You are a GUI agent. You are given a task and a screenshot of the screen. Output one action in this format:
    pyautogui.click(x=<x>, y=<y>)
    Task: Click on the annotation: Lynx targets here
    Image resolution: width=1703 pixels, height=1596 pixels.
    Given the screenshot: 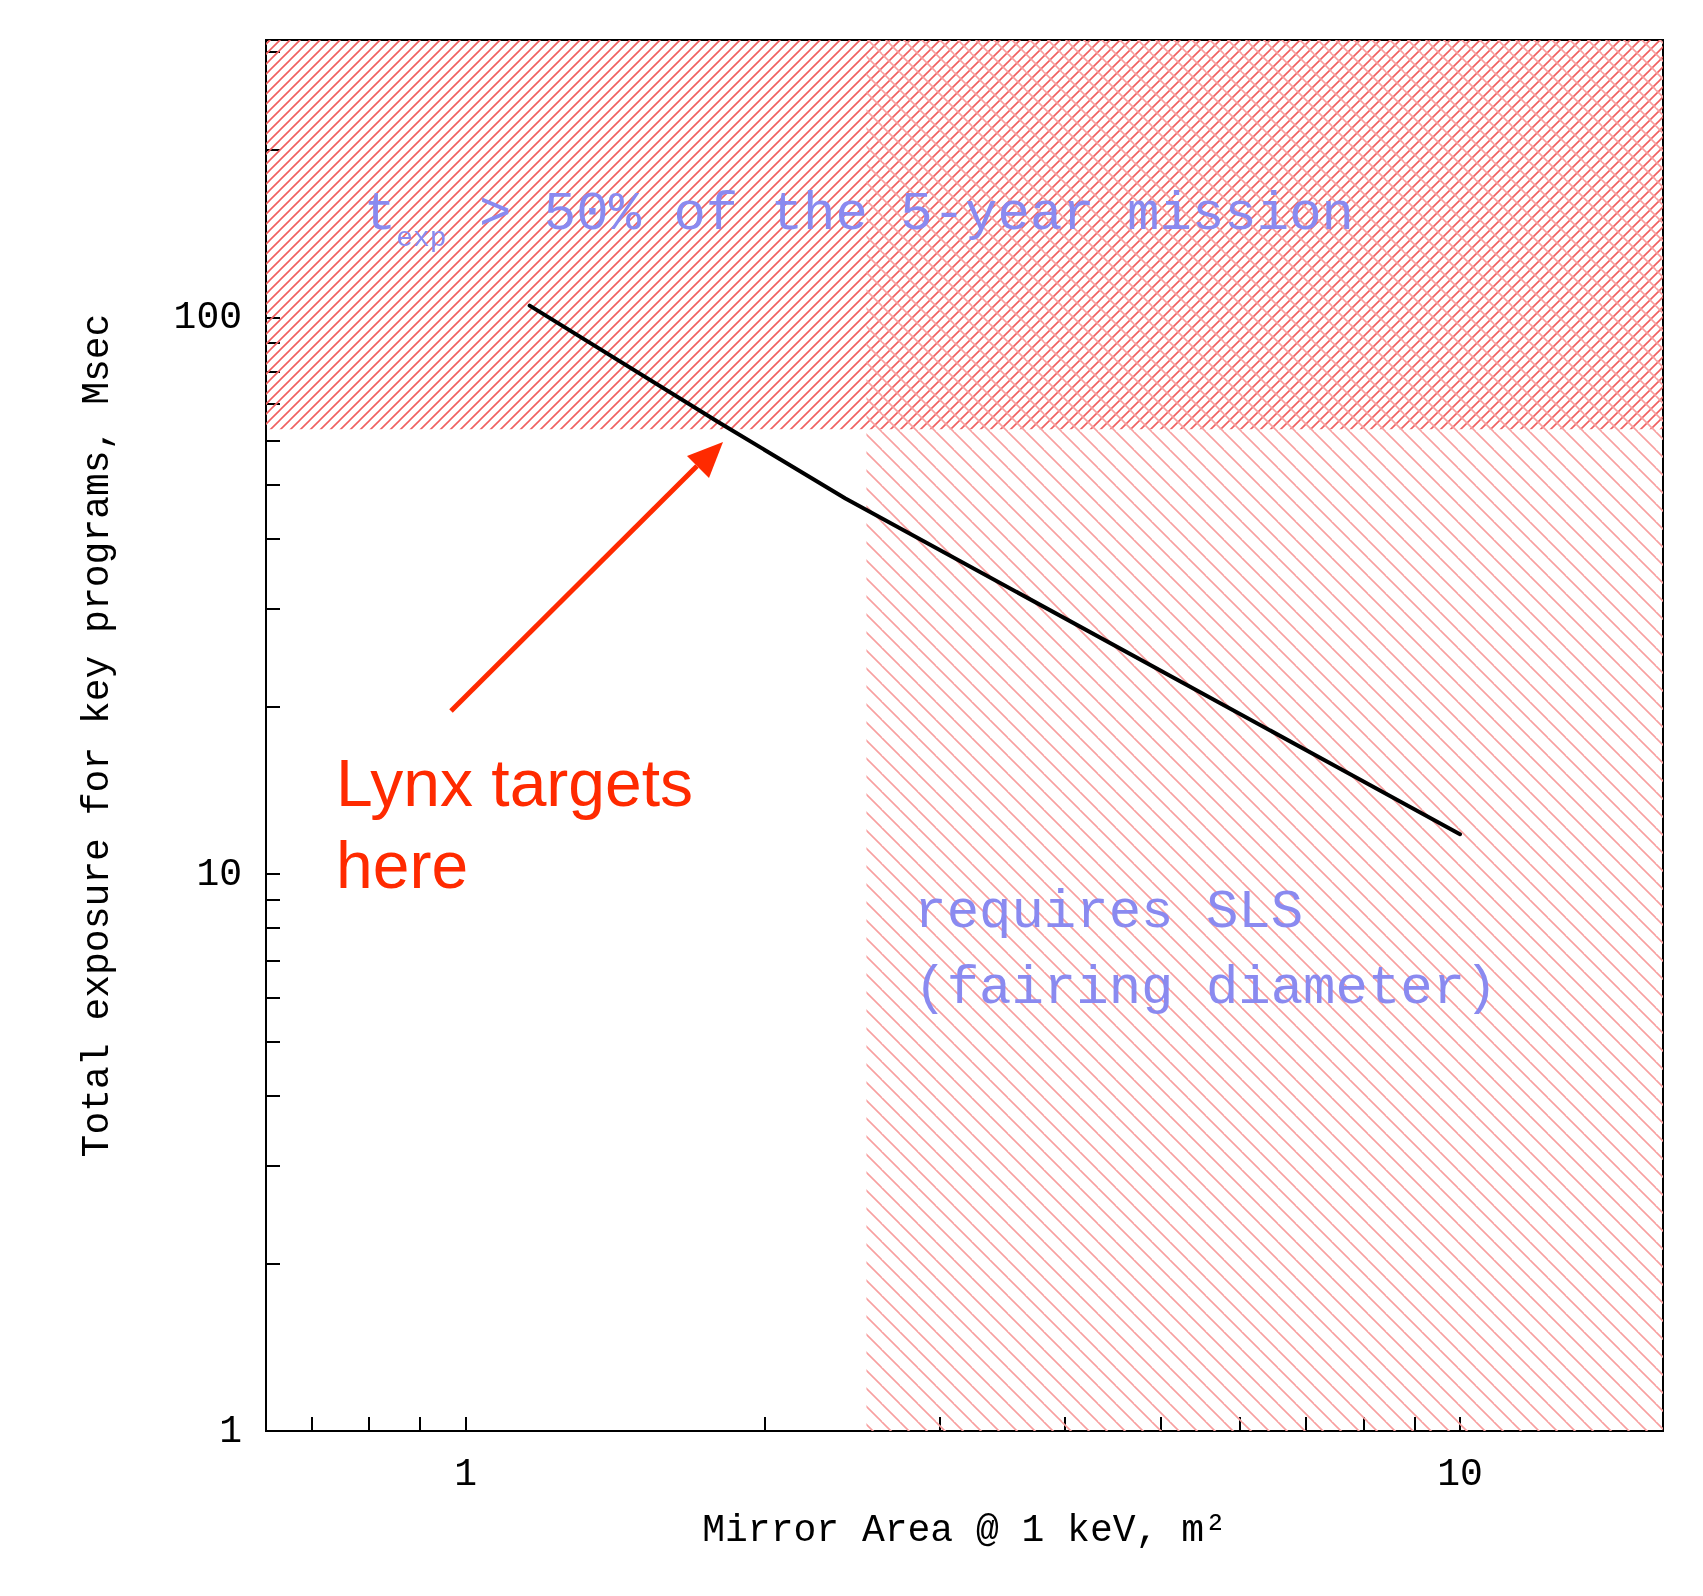 What is the action you would take?
    pyautogui.click(x=515, y=824)
    